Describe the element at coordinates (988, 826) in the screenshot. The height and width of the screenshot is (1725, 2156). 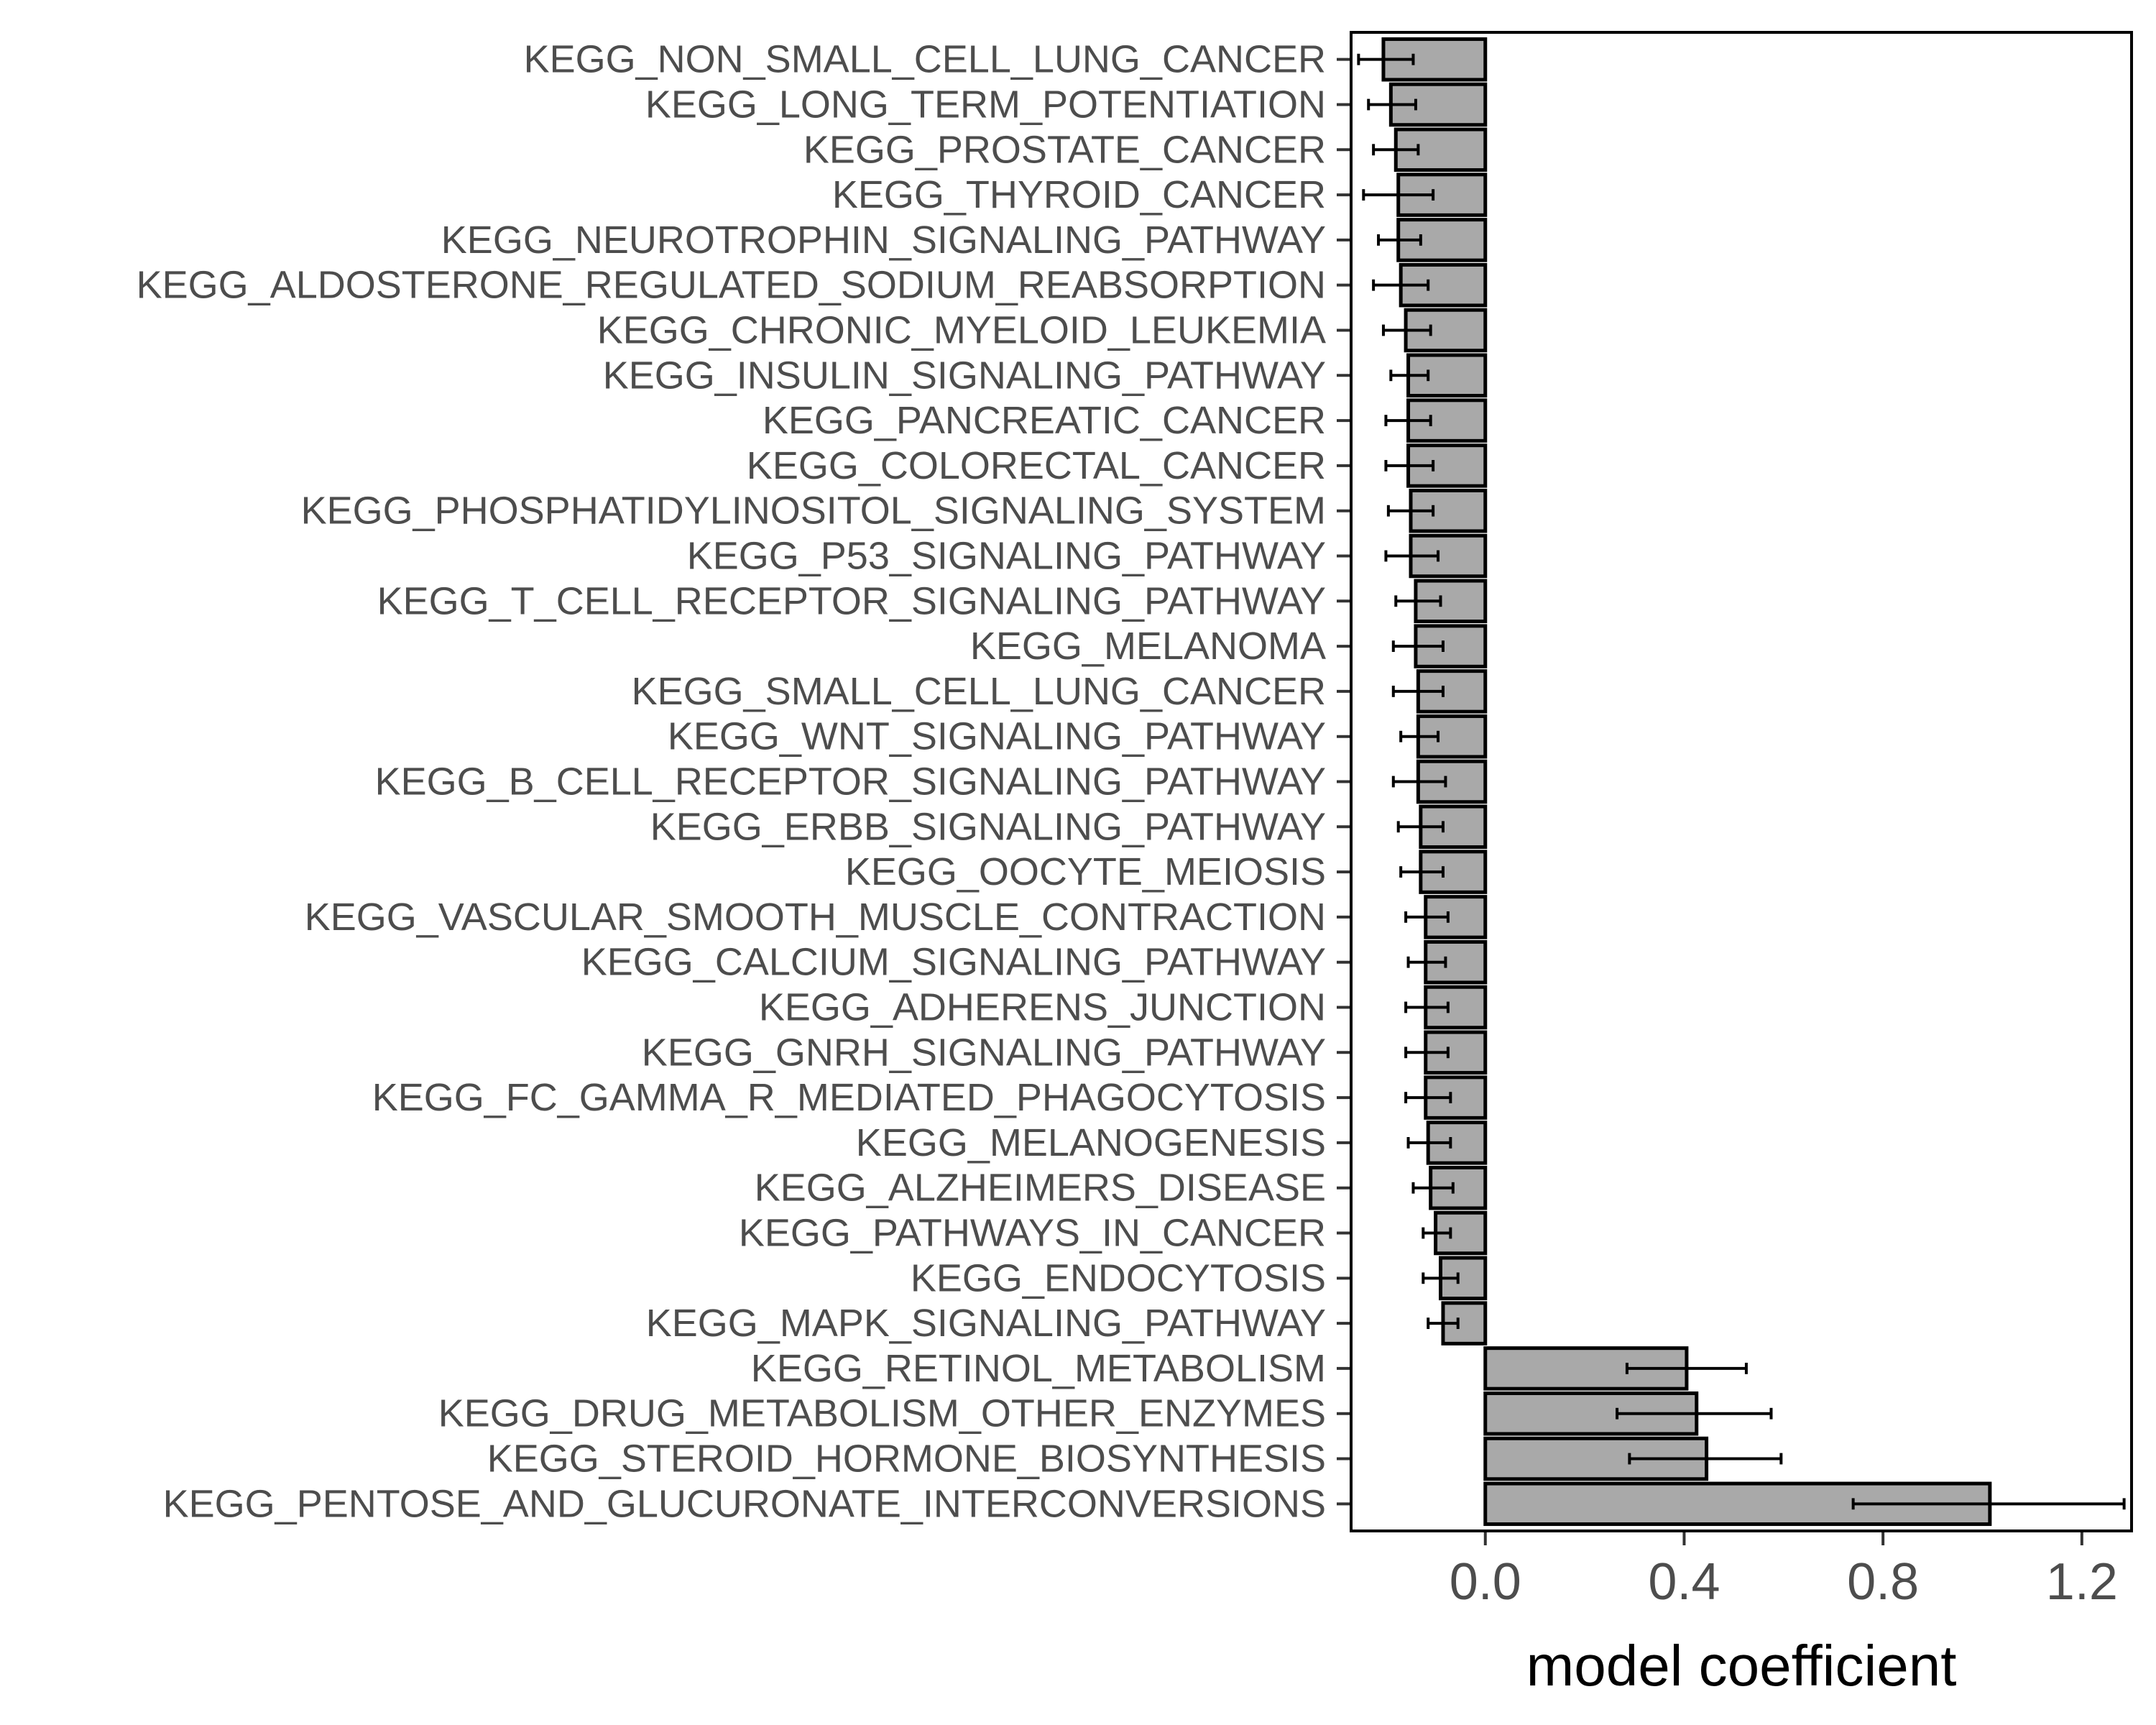
I see `y-tick-label: KEGG_ERBB_SIGNALING_PATHWAY` at that location.